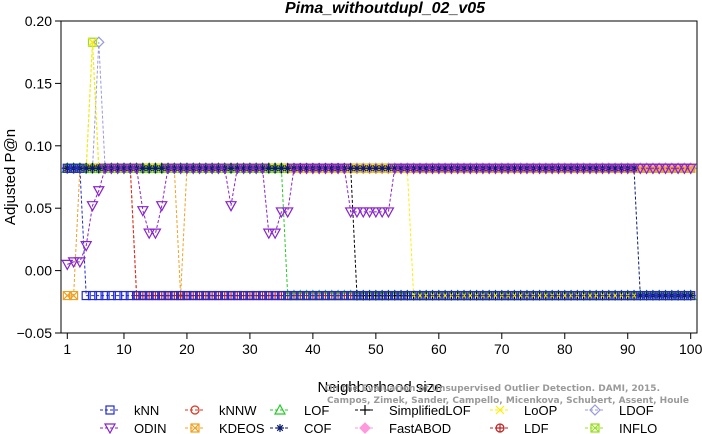 The image size is (702, 434). Describe the element at coordinates (690, 349) in the screenshot. I see `x-tick-label: 100` at that location.